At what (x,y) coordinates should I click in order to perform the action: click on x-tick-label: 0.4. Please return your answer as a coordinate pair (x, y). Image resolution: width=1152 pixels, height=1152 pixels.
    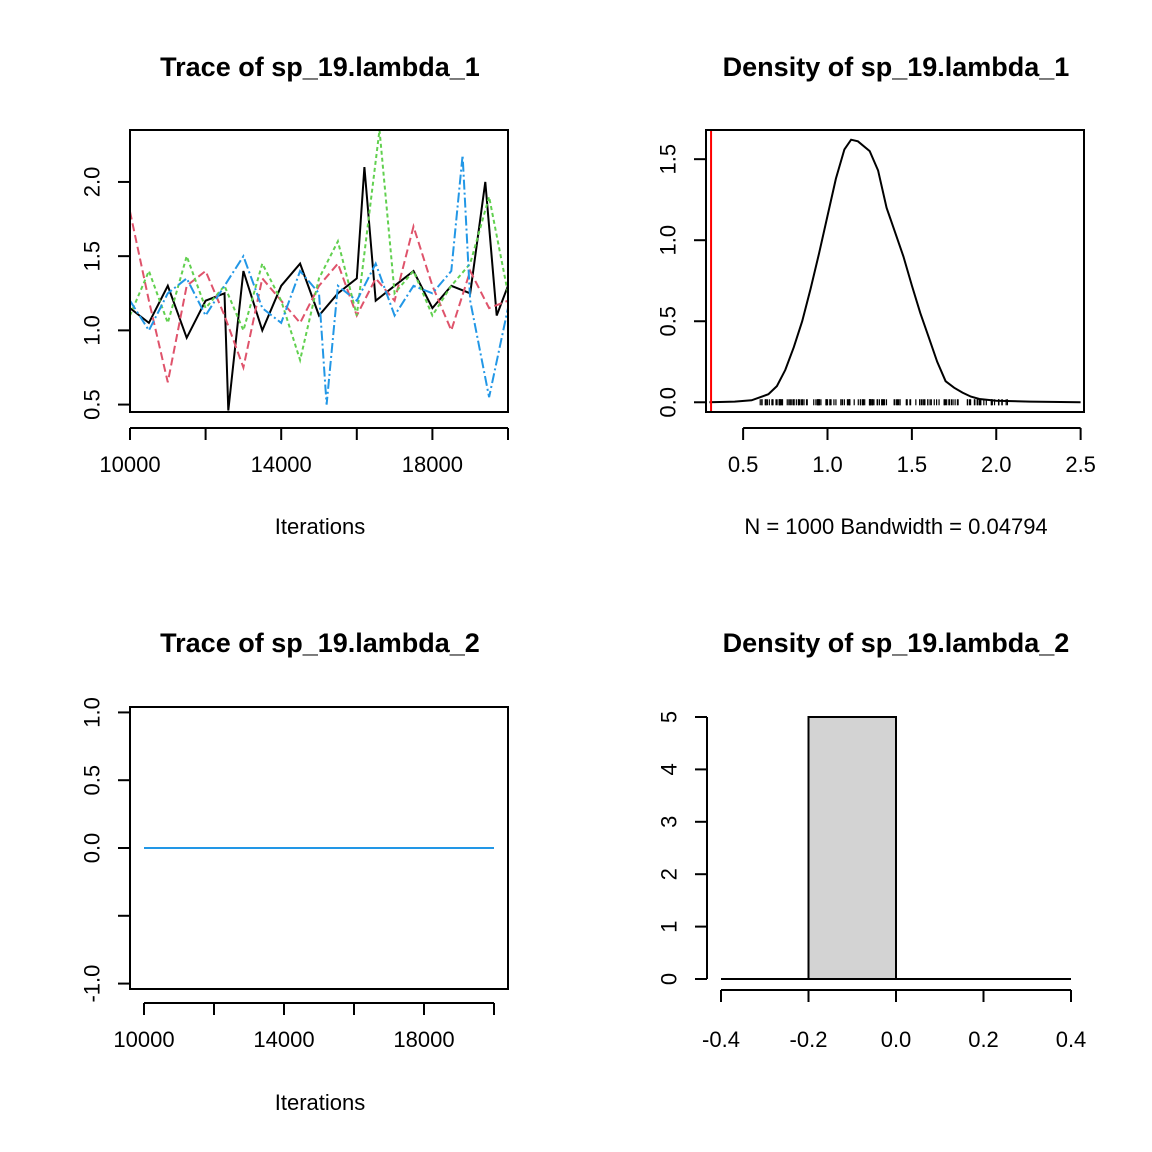
    Looking at the image, I should click on (1071, 1039).